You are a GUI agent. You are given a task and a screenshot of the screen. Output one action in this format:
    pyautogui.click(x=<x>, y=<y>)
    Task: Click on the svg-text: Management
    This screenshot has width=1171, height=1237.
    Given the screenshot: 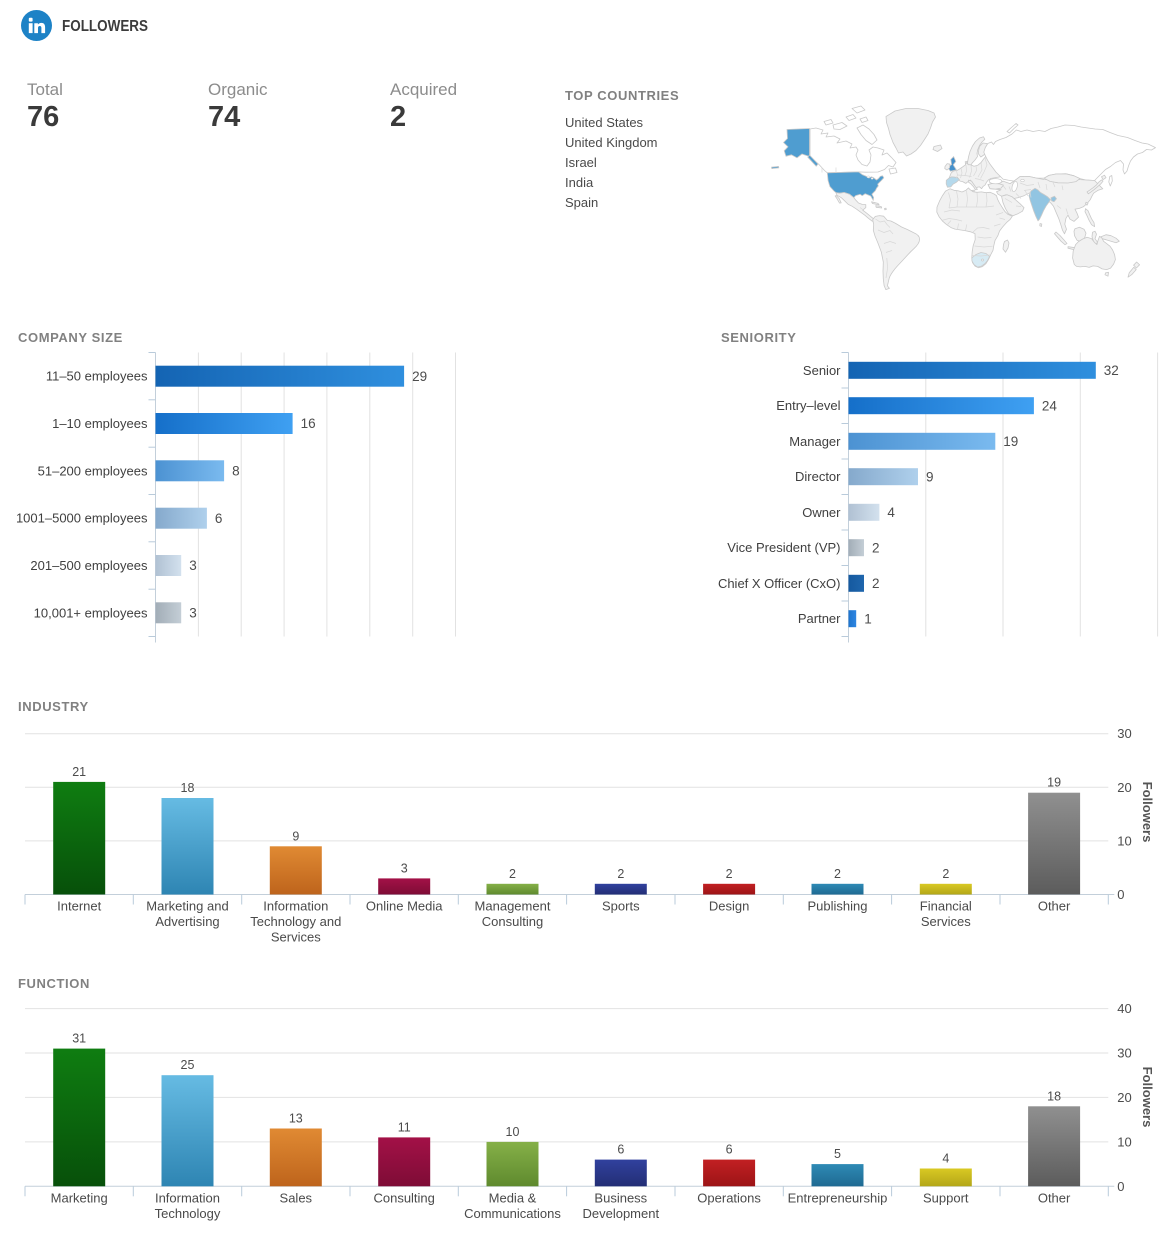 What is the action you would take?
    pyautogui.click(x=513, y=906)
    